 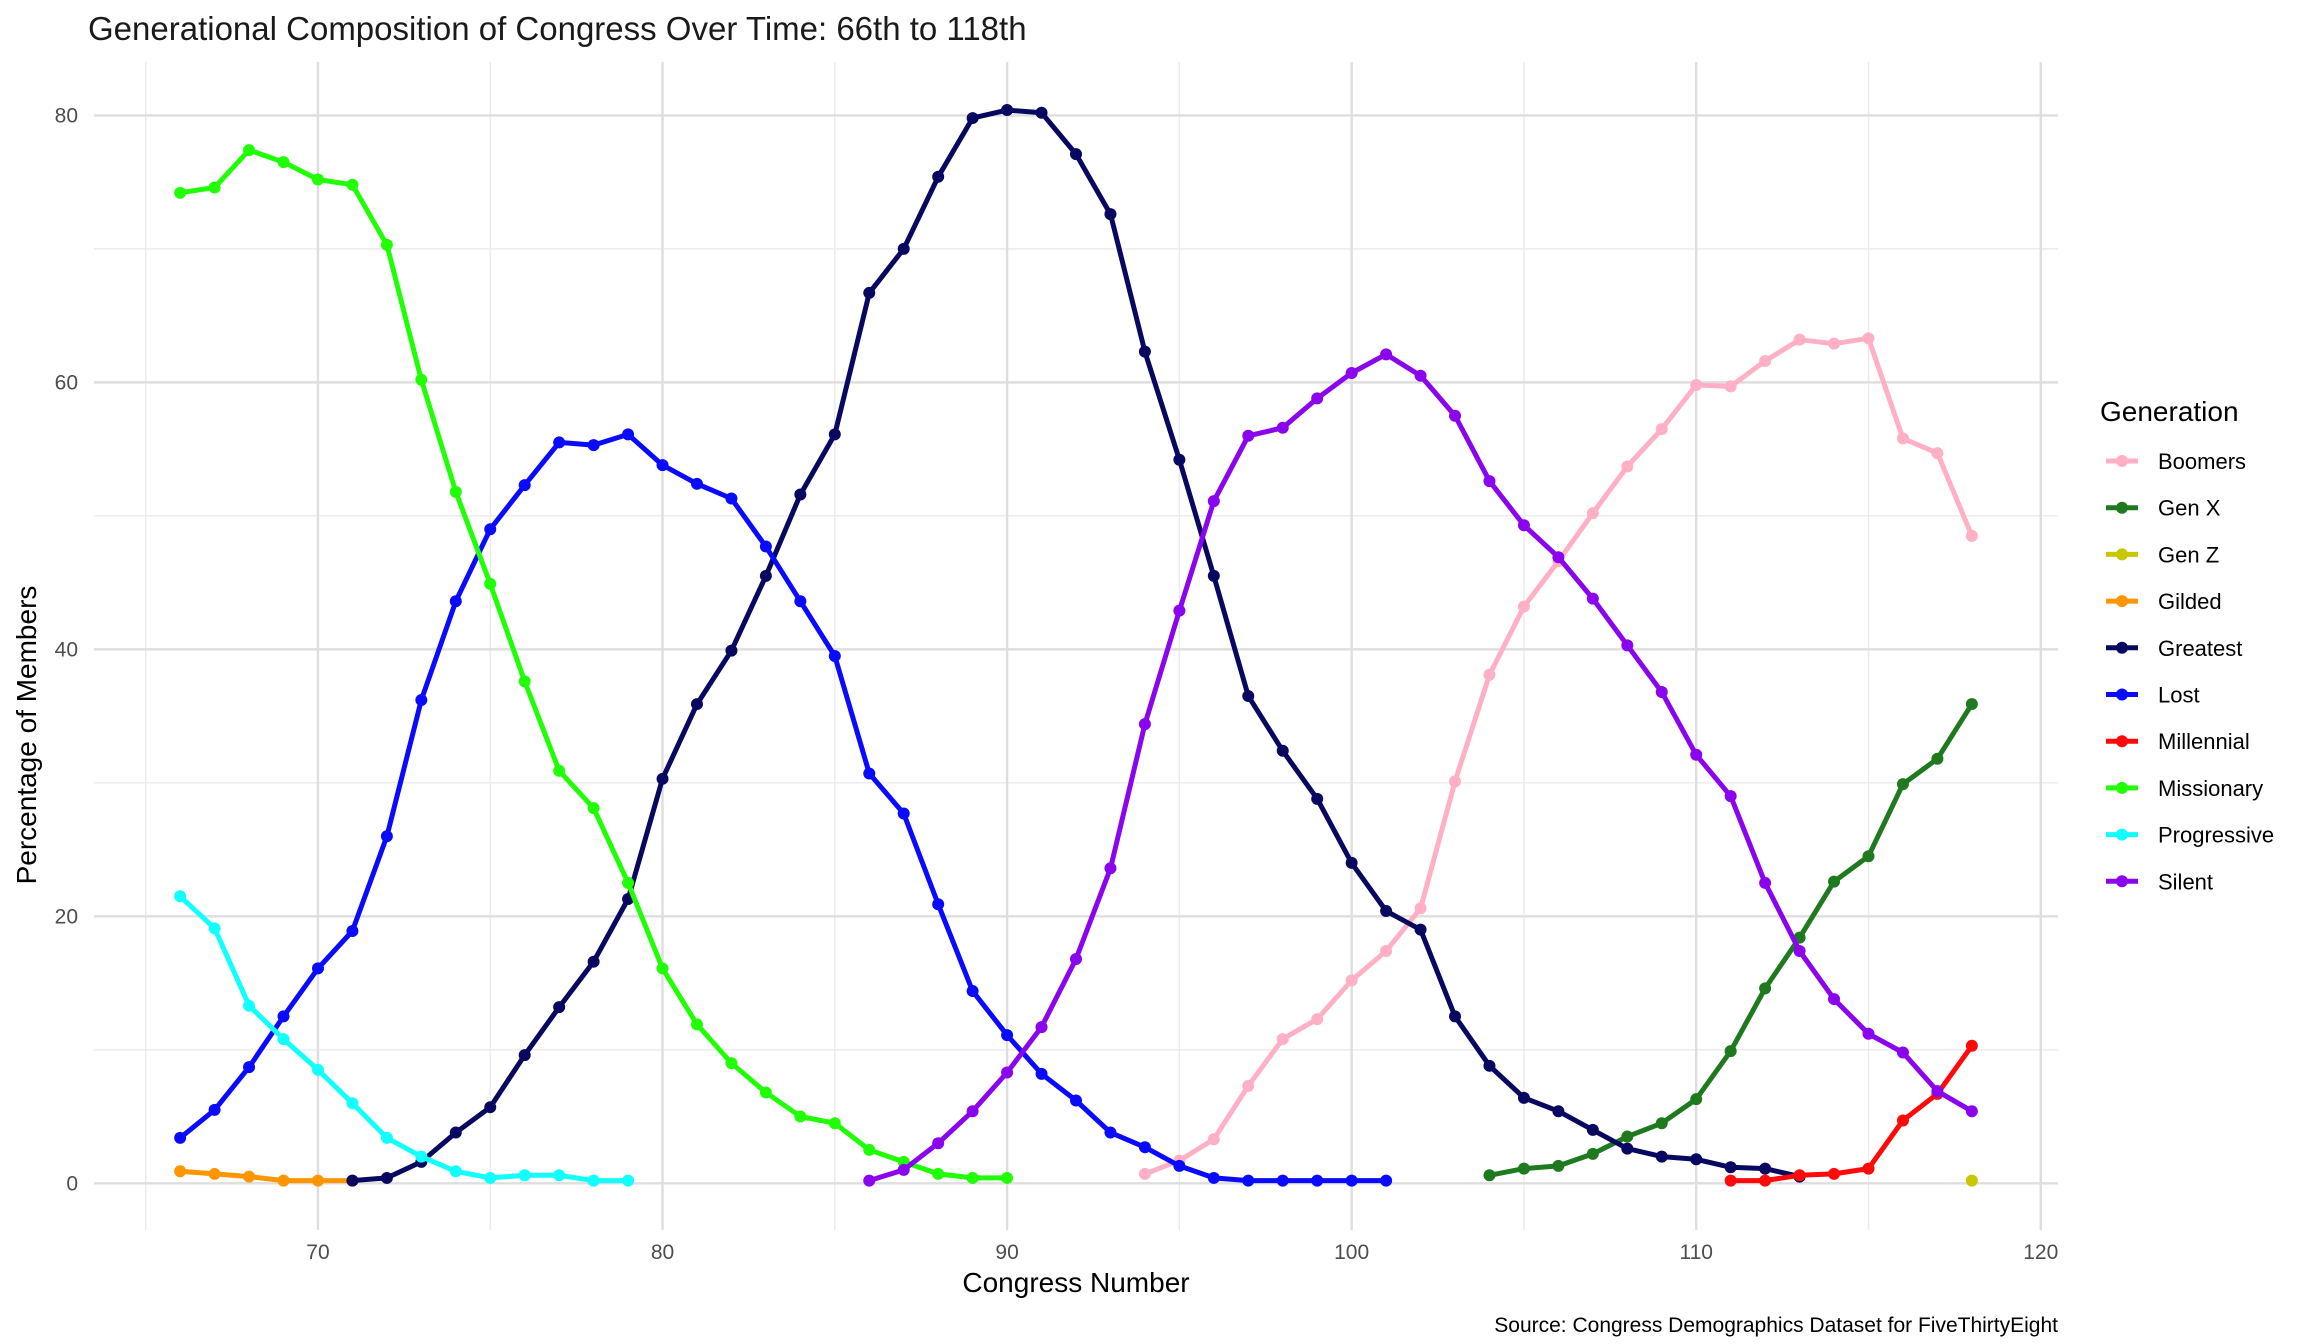 I want to click on series-gen-z, so click(x=1971, y=1180).